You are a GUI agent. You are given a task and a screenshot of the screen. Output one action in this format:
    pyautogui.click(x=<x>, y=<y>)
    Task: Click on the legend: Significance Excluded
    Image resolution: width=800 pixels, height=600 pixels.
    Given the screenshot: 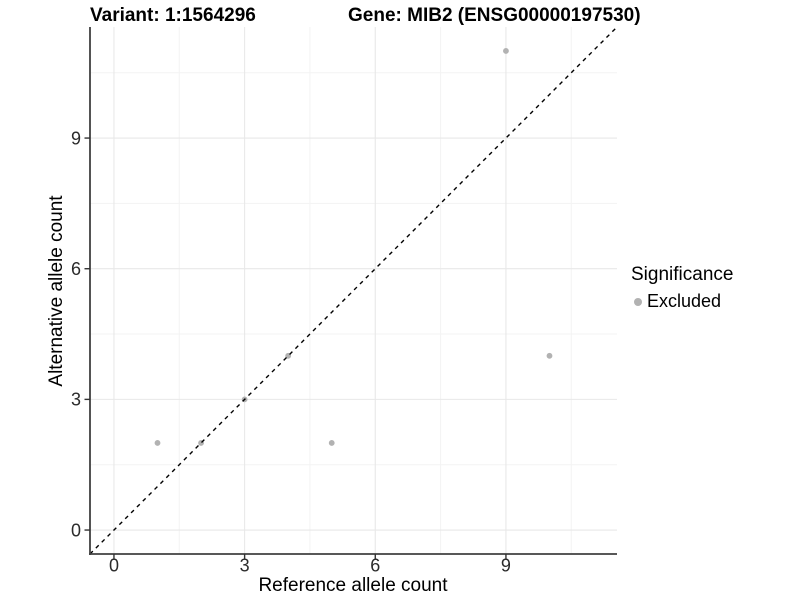 What is the action you would take?
    pyautogui.click(x=682, y=288)
    